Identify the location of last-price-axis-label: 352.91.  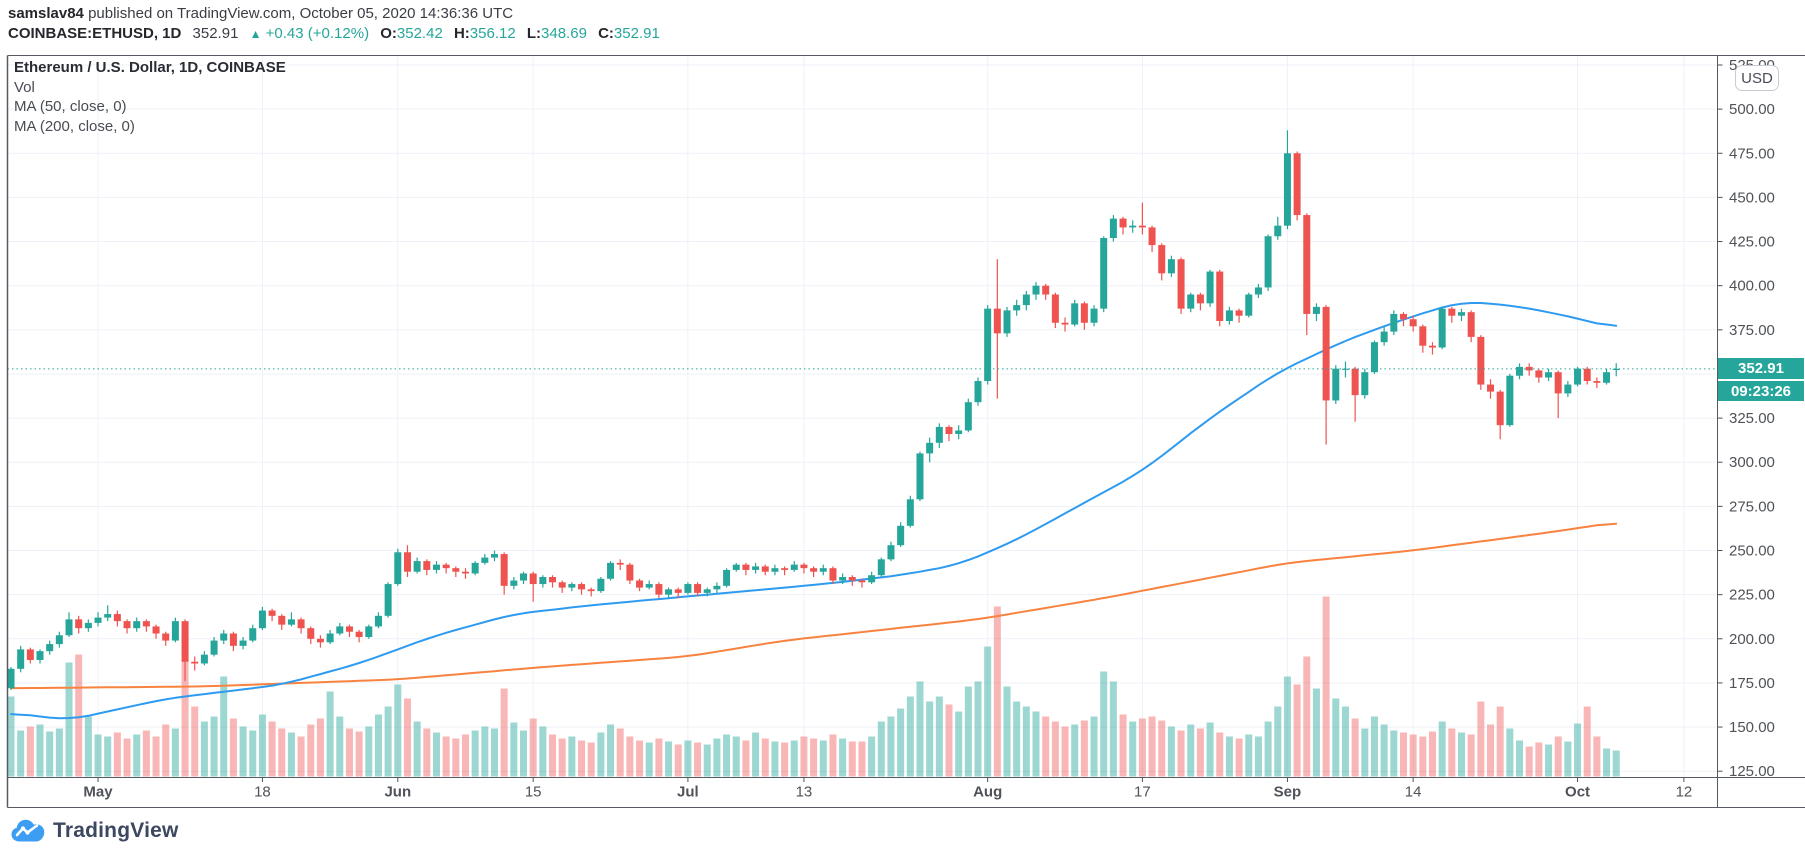
(1761, 368).